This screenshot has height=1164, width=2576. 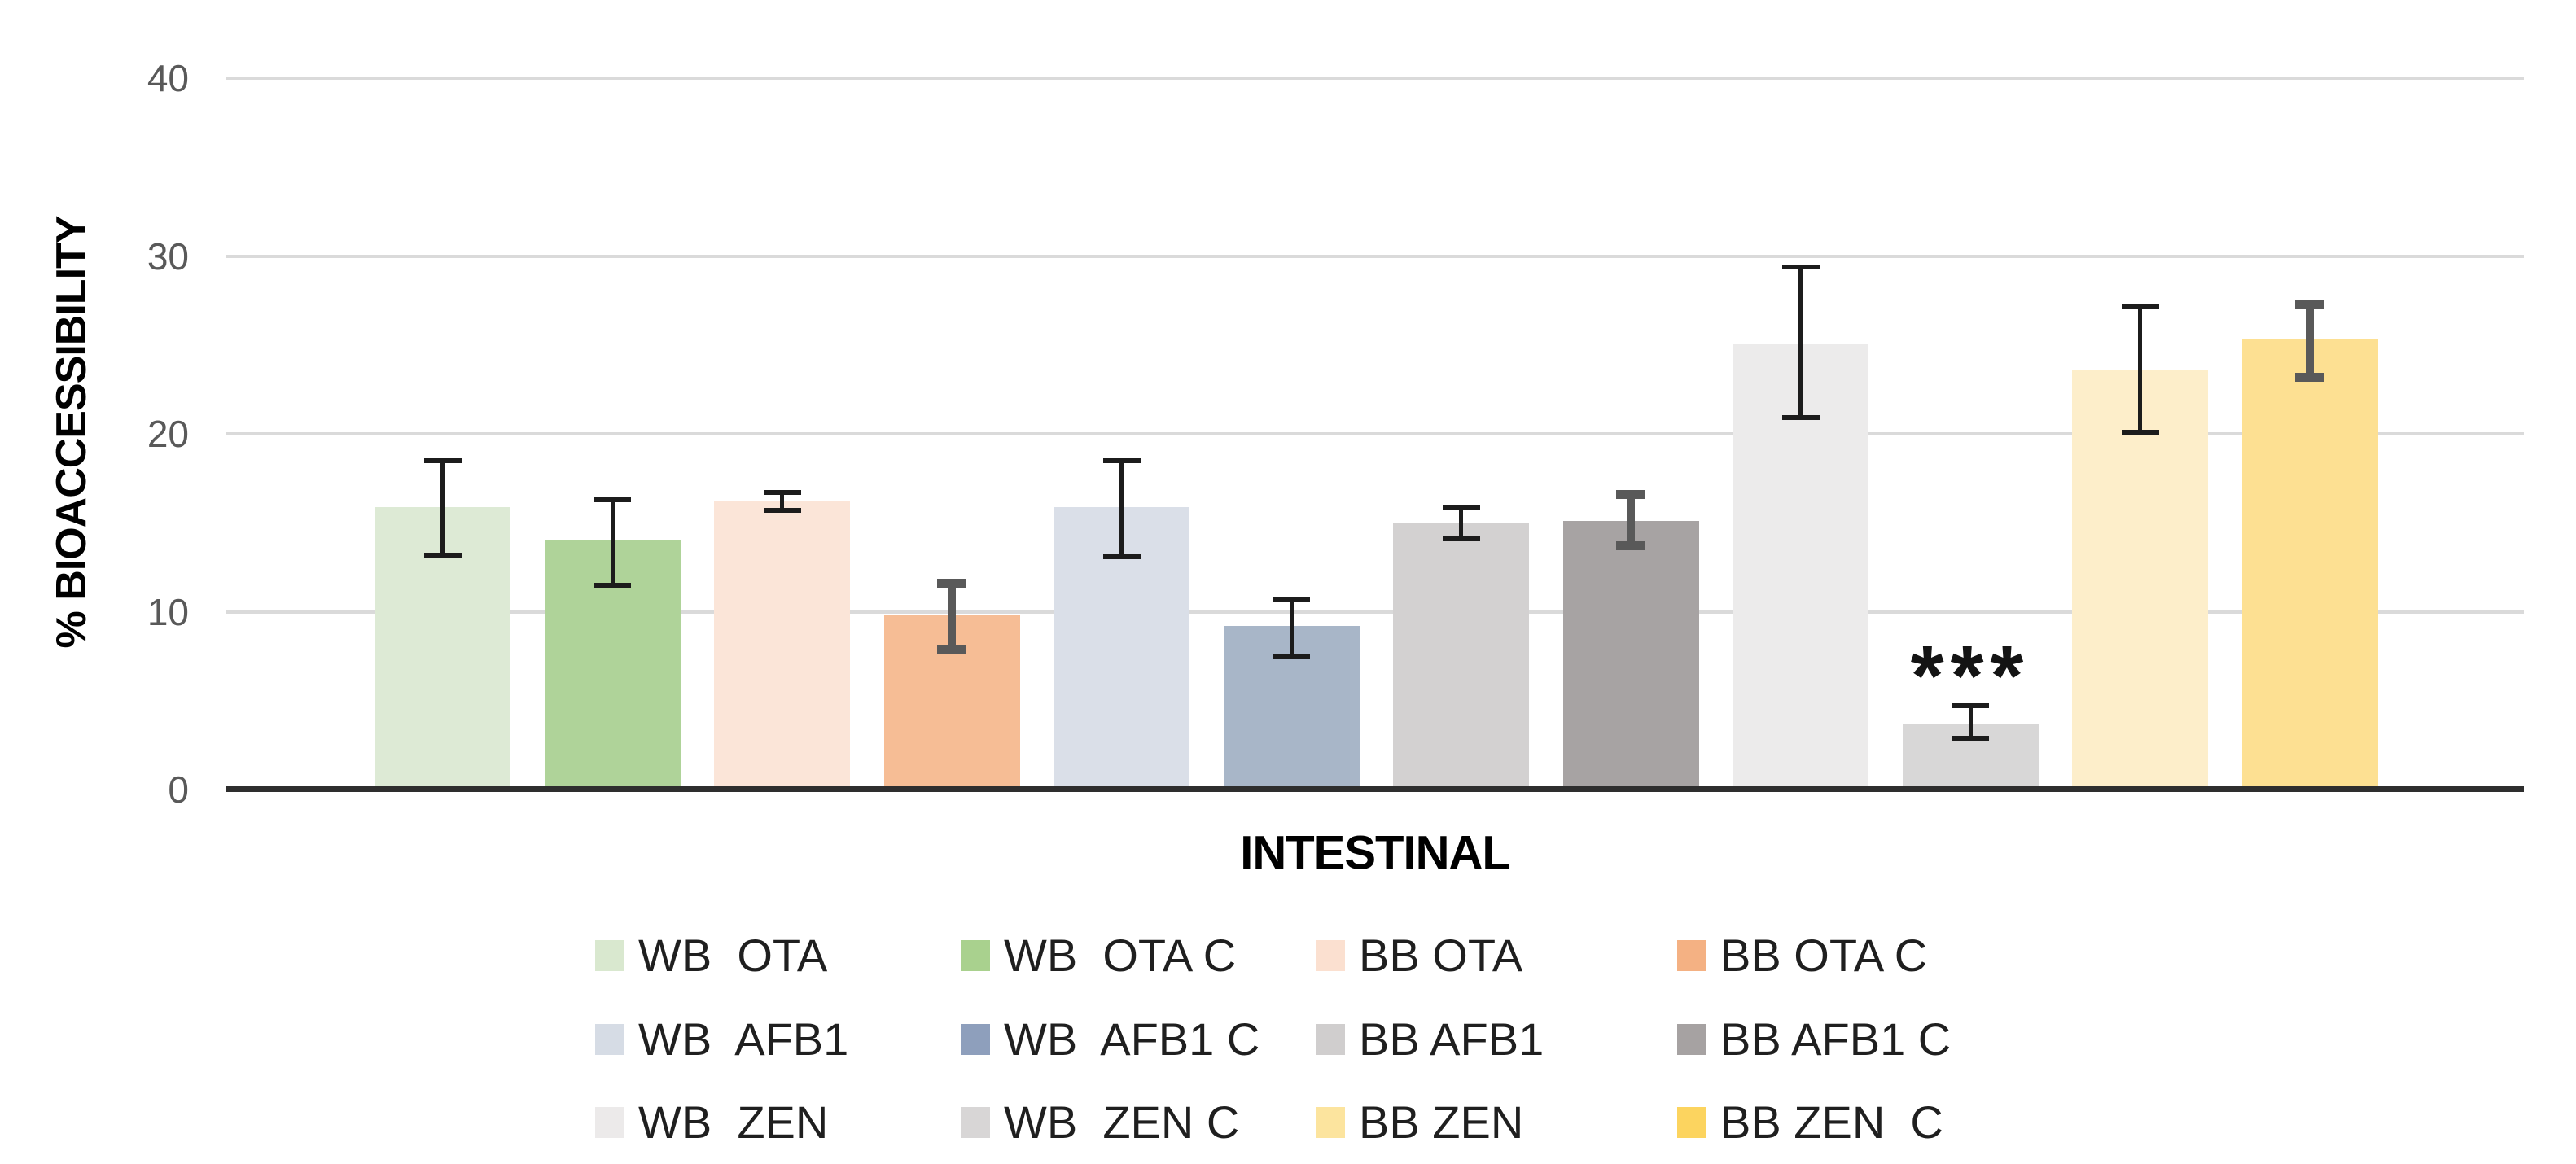 What do you see at coordinates (1691, 955) in the screenshot?
I see `legend-swatch-bb-ota-c` at bounding box center [1691, 955].